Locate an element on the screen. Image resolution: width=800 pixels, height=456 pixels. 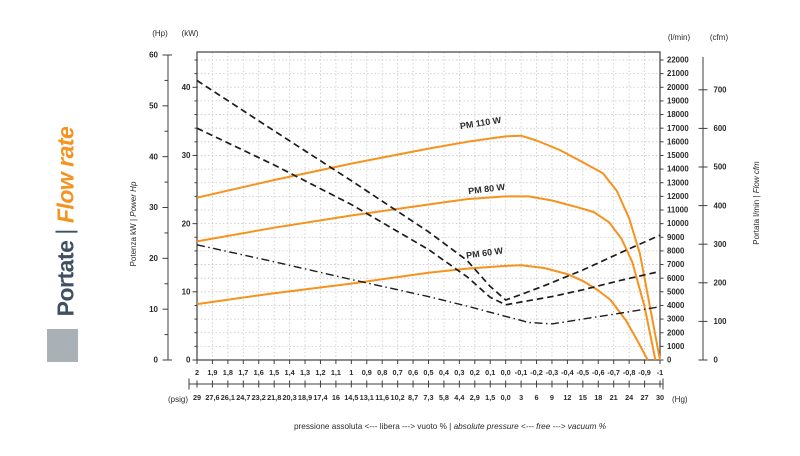
svg-text: 1,2 is located at coordinates (320, 372).